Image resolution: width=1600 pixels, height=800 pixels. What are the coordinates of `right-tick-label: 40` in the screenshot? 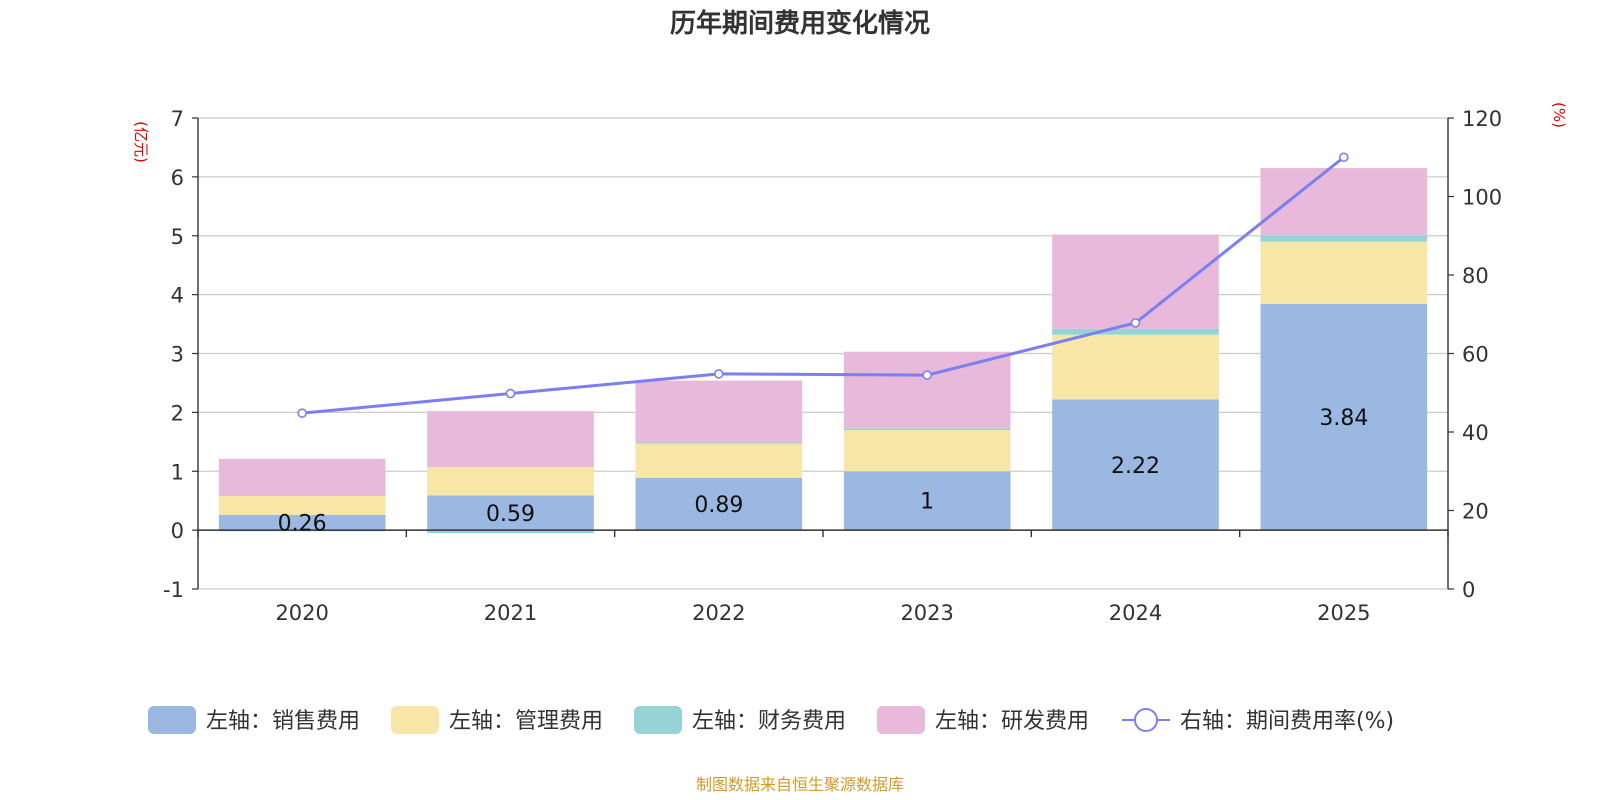 It's located at (1475, 433).